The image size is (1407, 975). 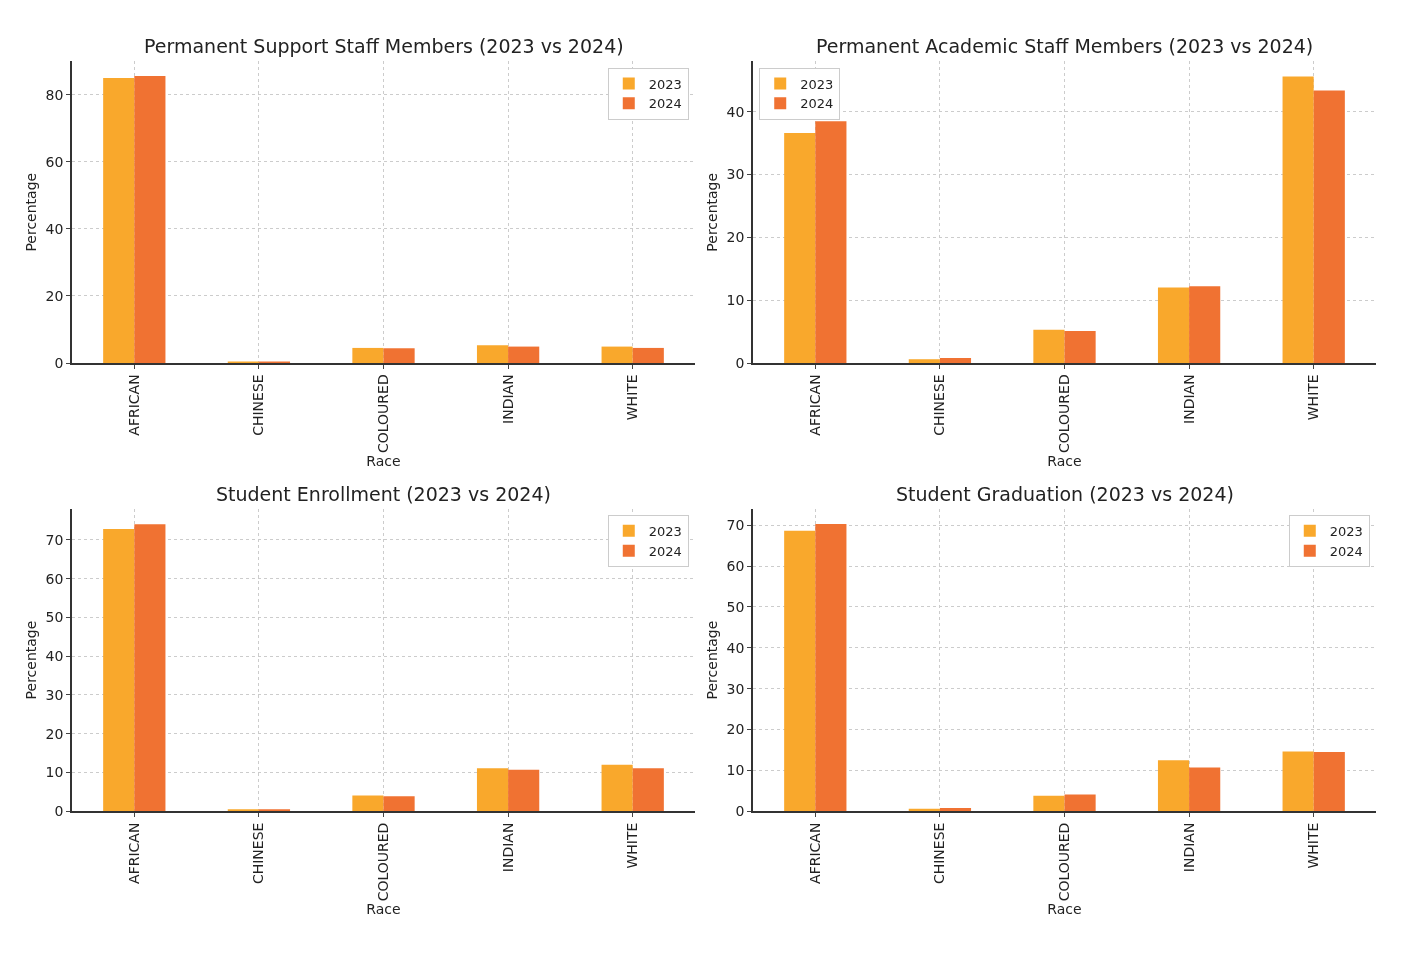 I want to click on chart-title: Permanent Academic Staff Members (2023 vs 2024), so click(x=1065, y=46).